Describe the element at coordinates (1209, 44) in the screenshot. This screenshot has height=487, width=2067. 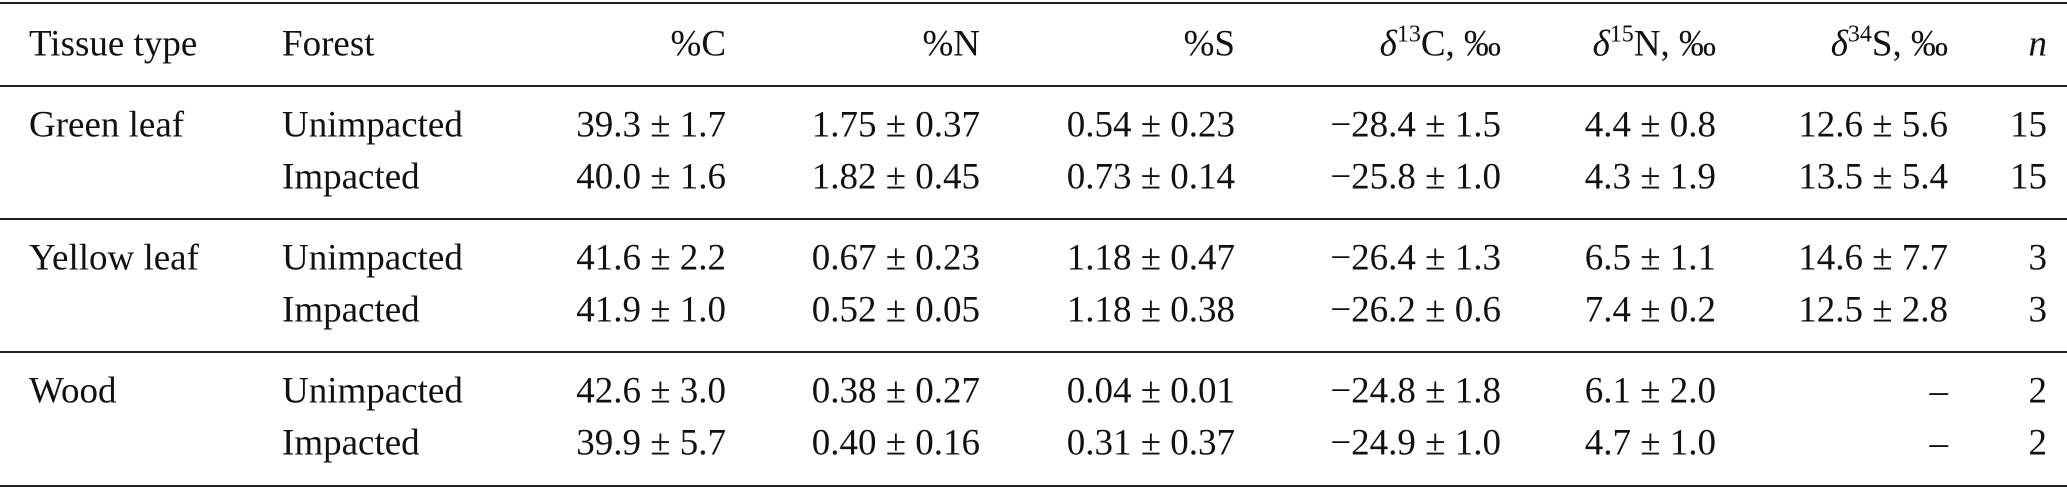
I see `column-header: %S` at that location.